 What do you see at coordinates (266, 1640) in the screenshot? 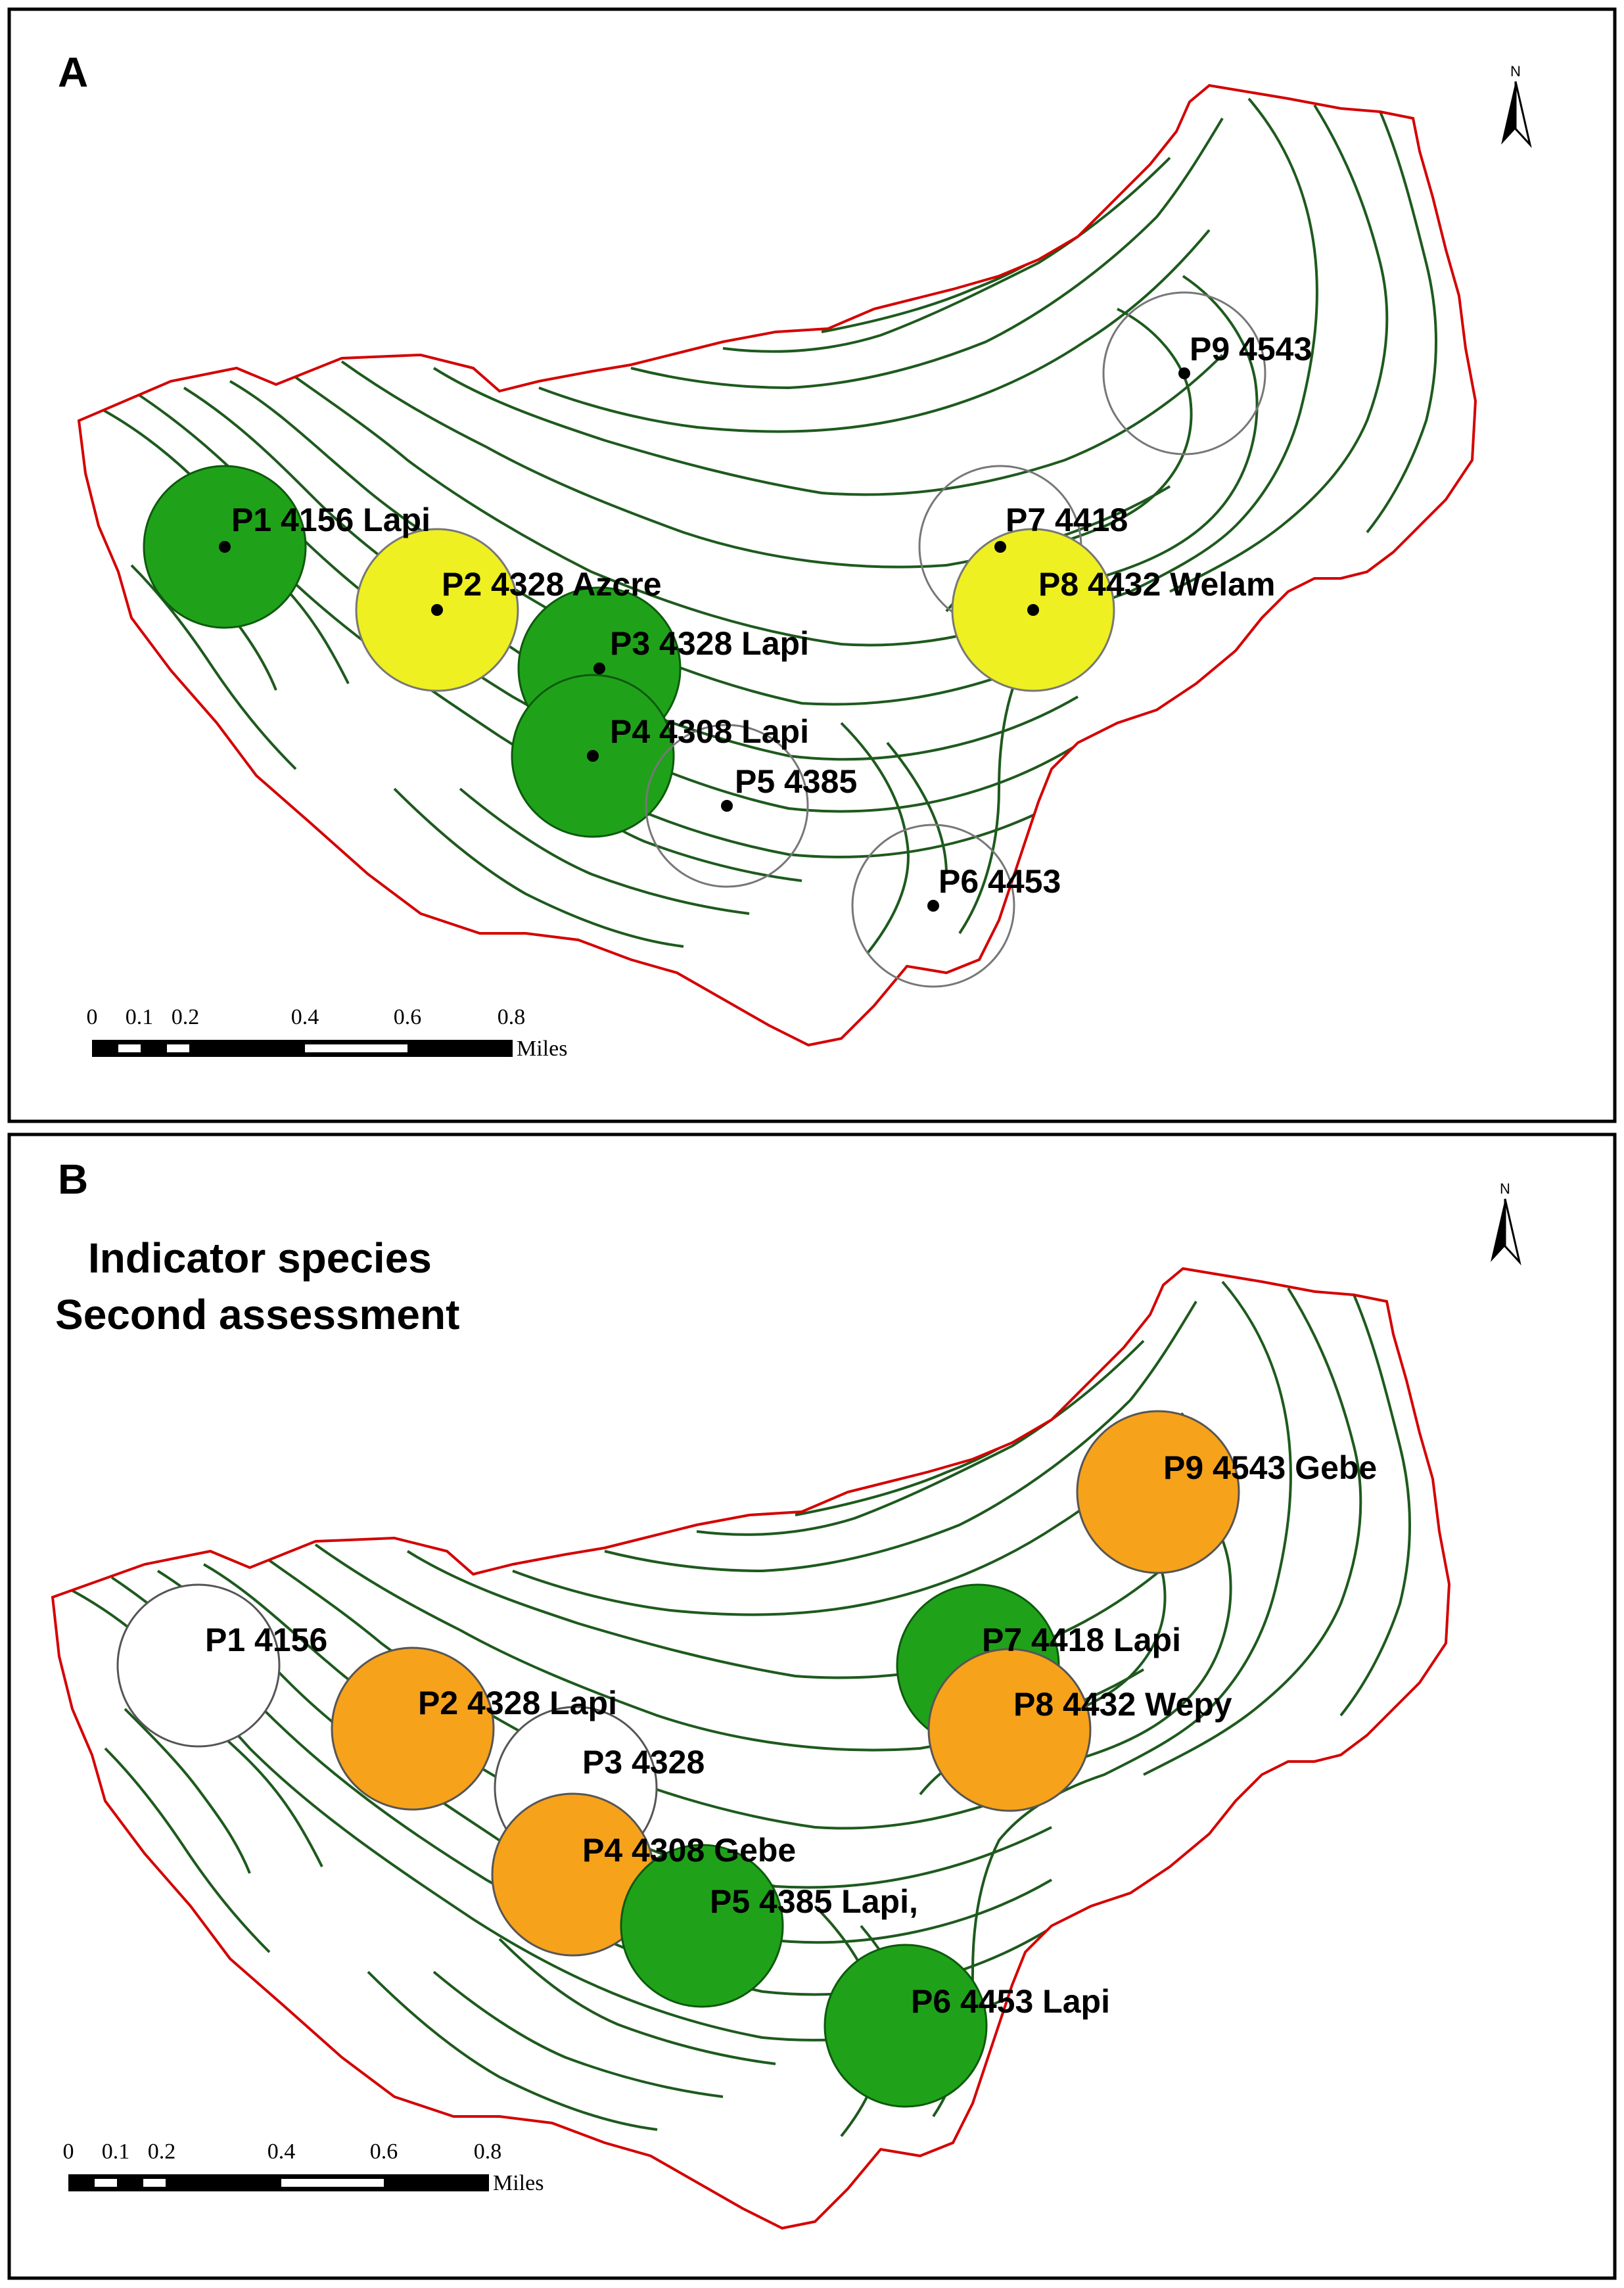
I see `plot-label-p1: P1 4156` at bounding box center [266, 1640].